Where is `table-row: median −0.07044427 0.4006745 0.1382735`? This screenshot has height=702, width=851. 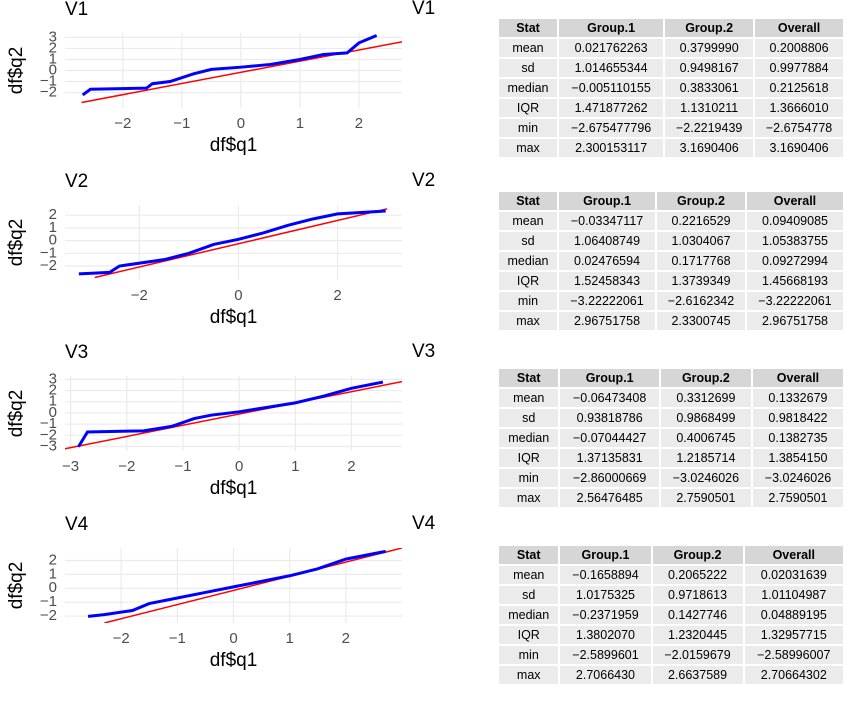
table-row: median −0.07044427 0.4006745 0.1382735 is located at coordinates (671, 438).